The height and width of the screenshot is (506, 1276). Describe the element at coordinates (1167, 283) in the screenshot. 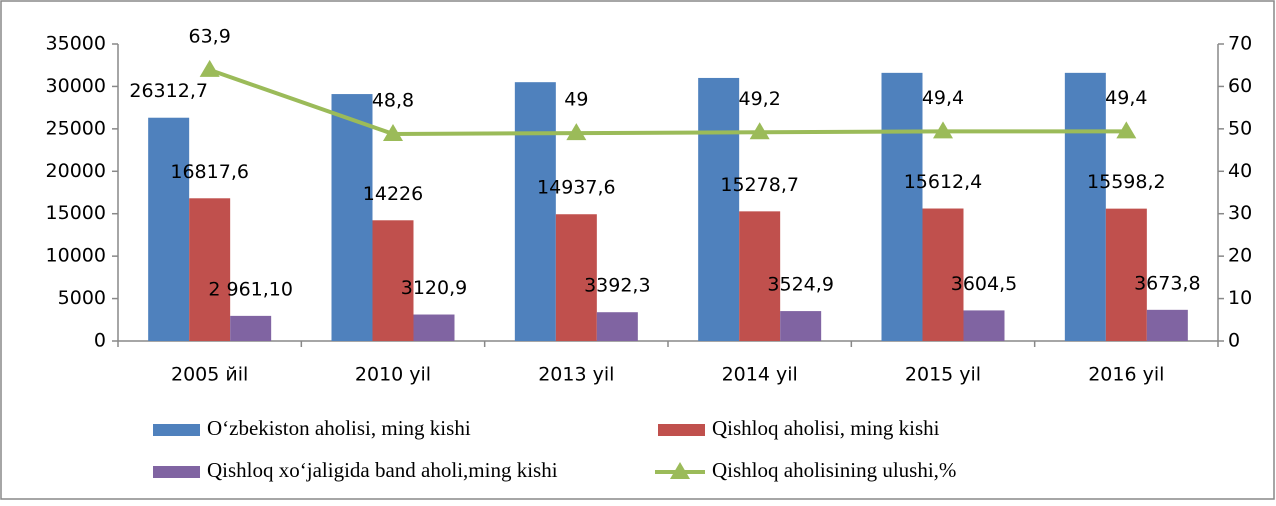

I see `data-label: 3673,8` at that location.